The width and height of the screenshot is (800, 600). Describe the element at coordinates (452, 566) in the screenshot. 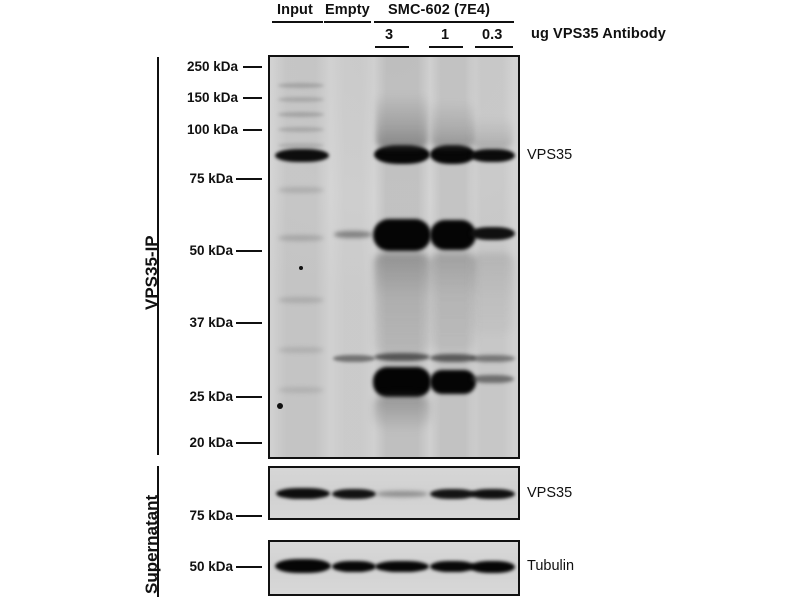

I see `band-tubulin-1ug` at that location.